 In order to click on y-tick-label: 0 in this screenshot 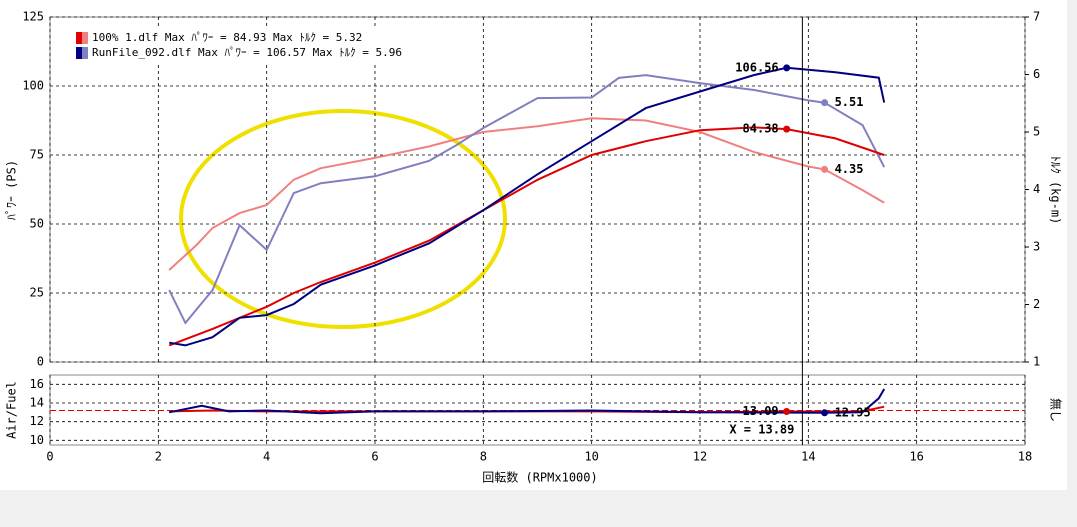, I will do `click(40, 362)`.